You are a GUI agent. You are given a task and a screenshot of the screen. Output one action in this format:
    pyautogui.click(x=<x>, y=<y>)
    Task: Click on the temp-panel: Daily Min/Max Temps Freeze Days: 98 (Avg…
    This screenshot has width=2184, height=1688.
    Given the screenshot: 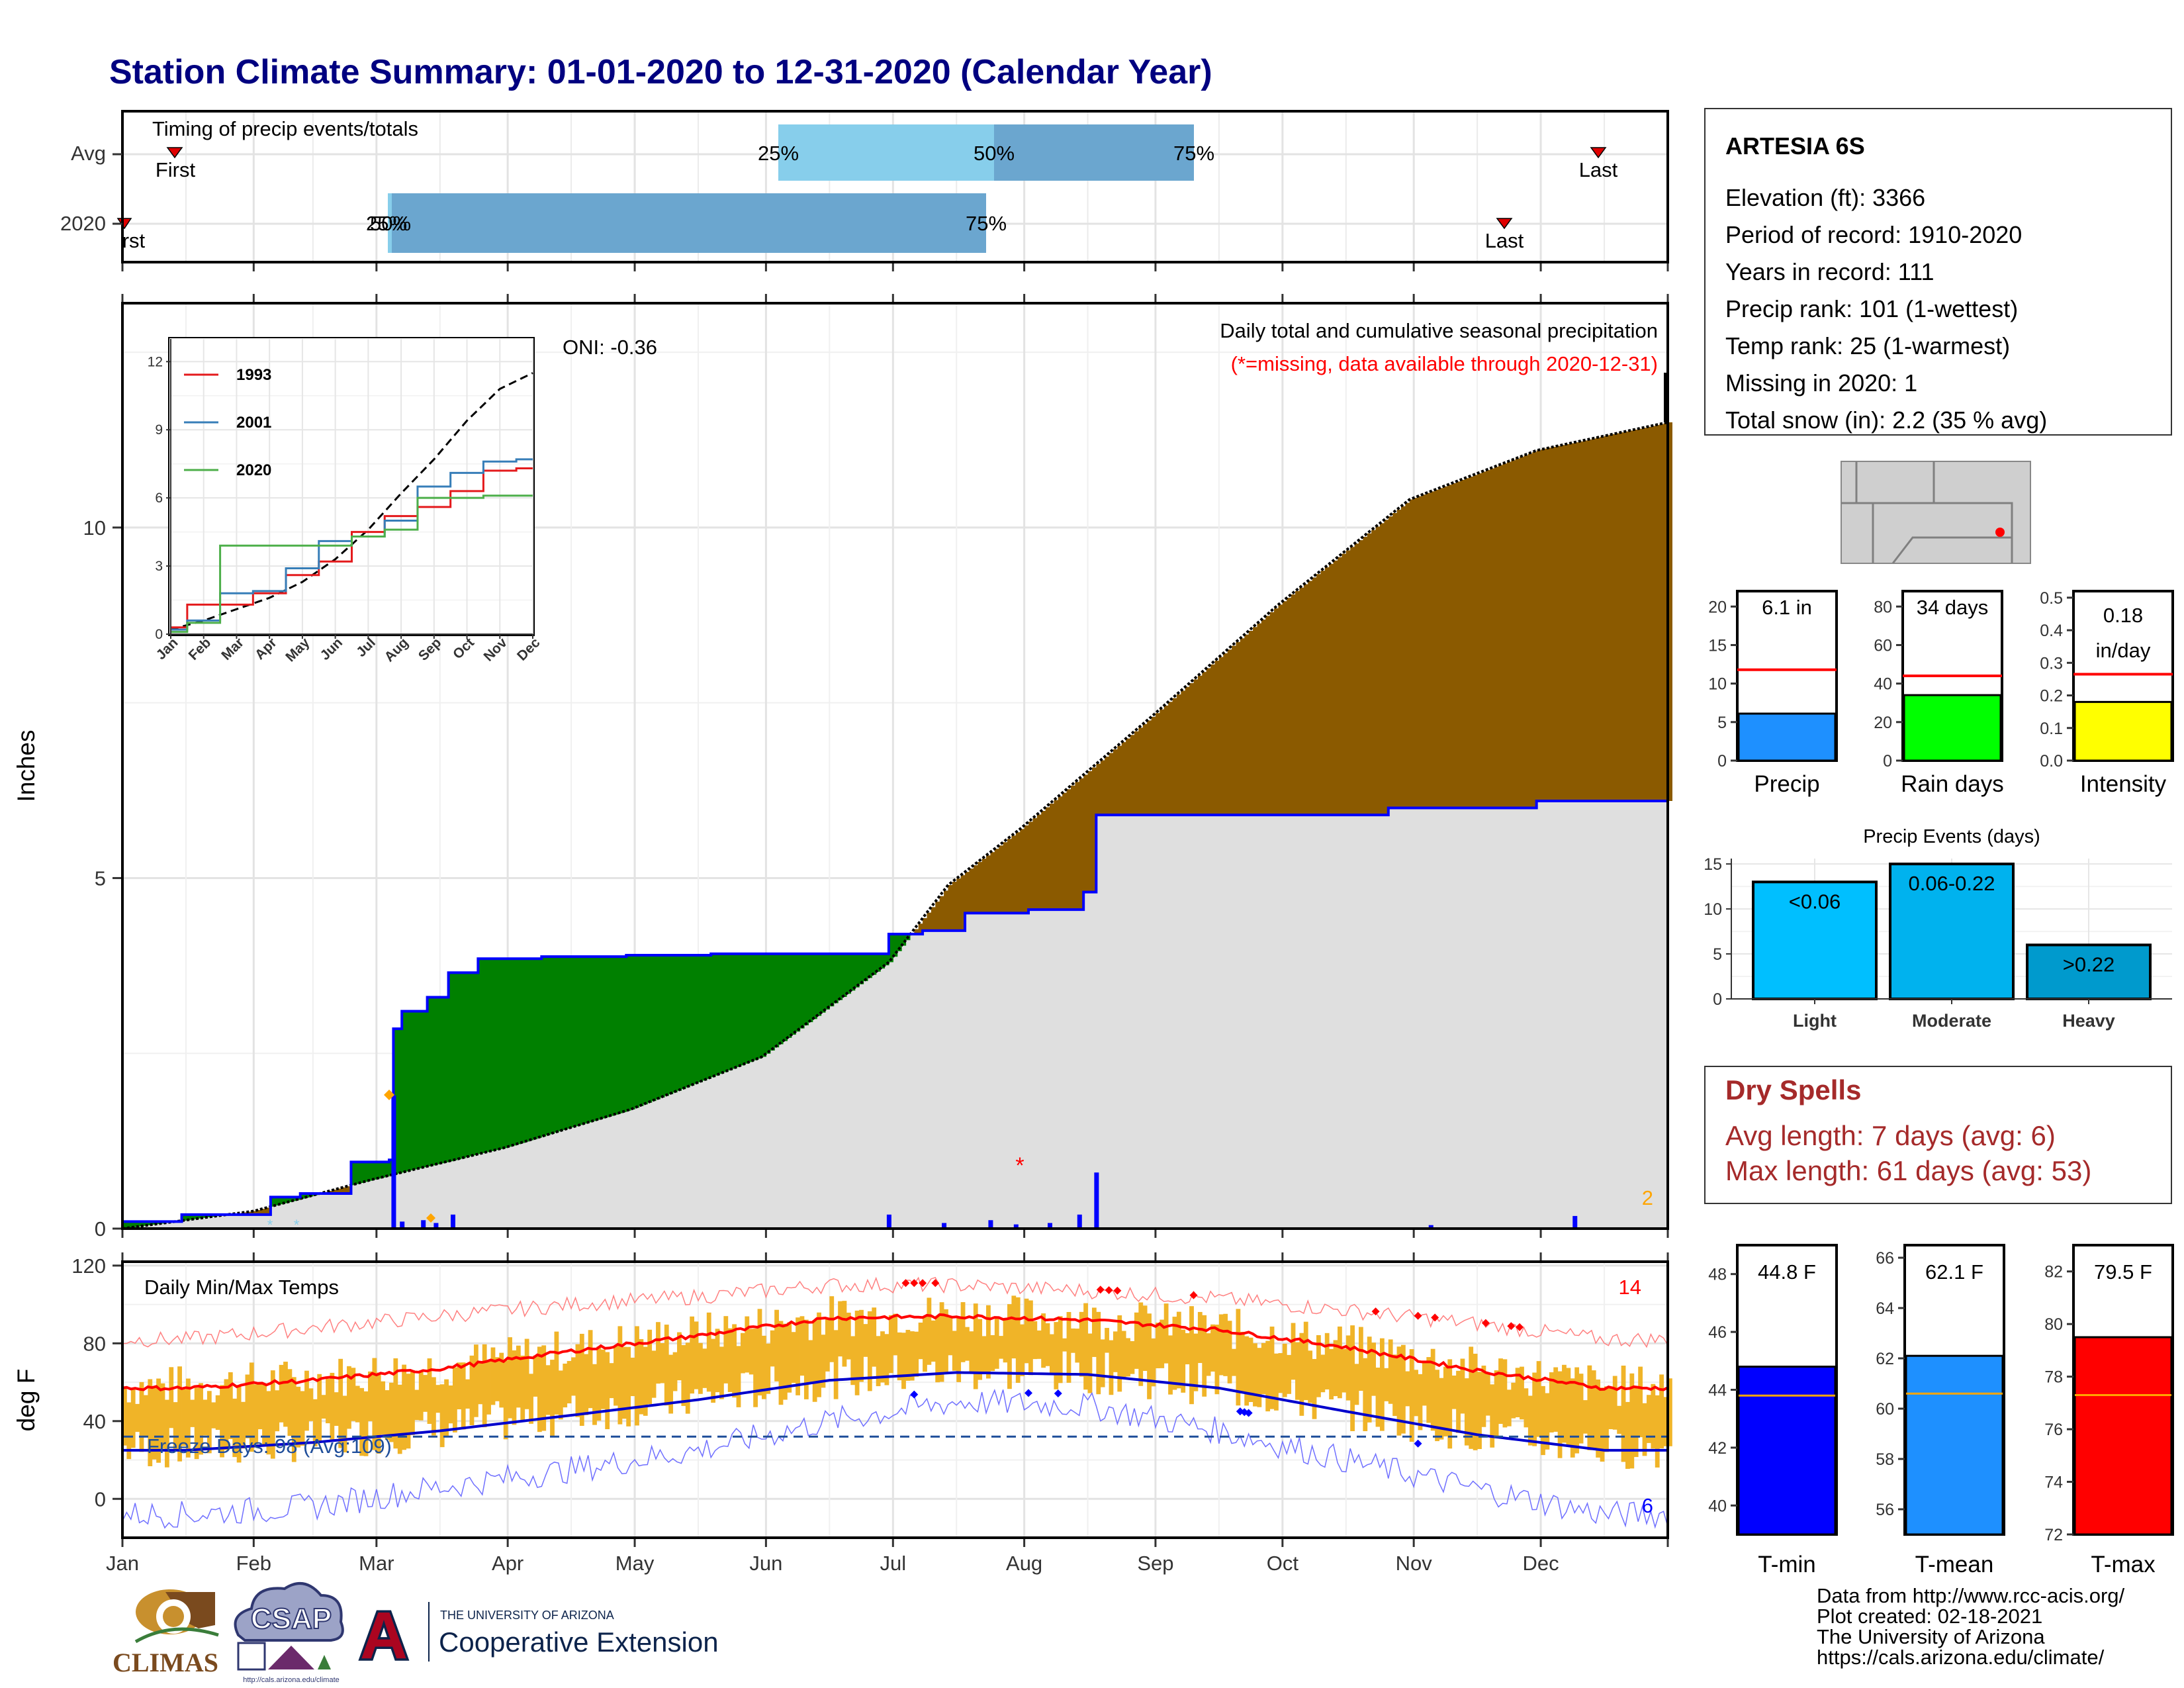 What is the action you would take?
    pyautogui.click(x=842, y=1413)
    